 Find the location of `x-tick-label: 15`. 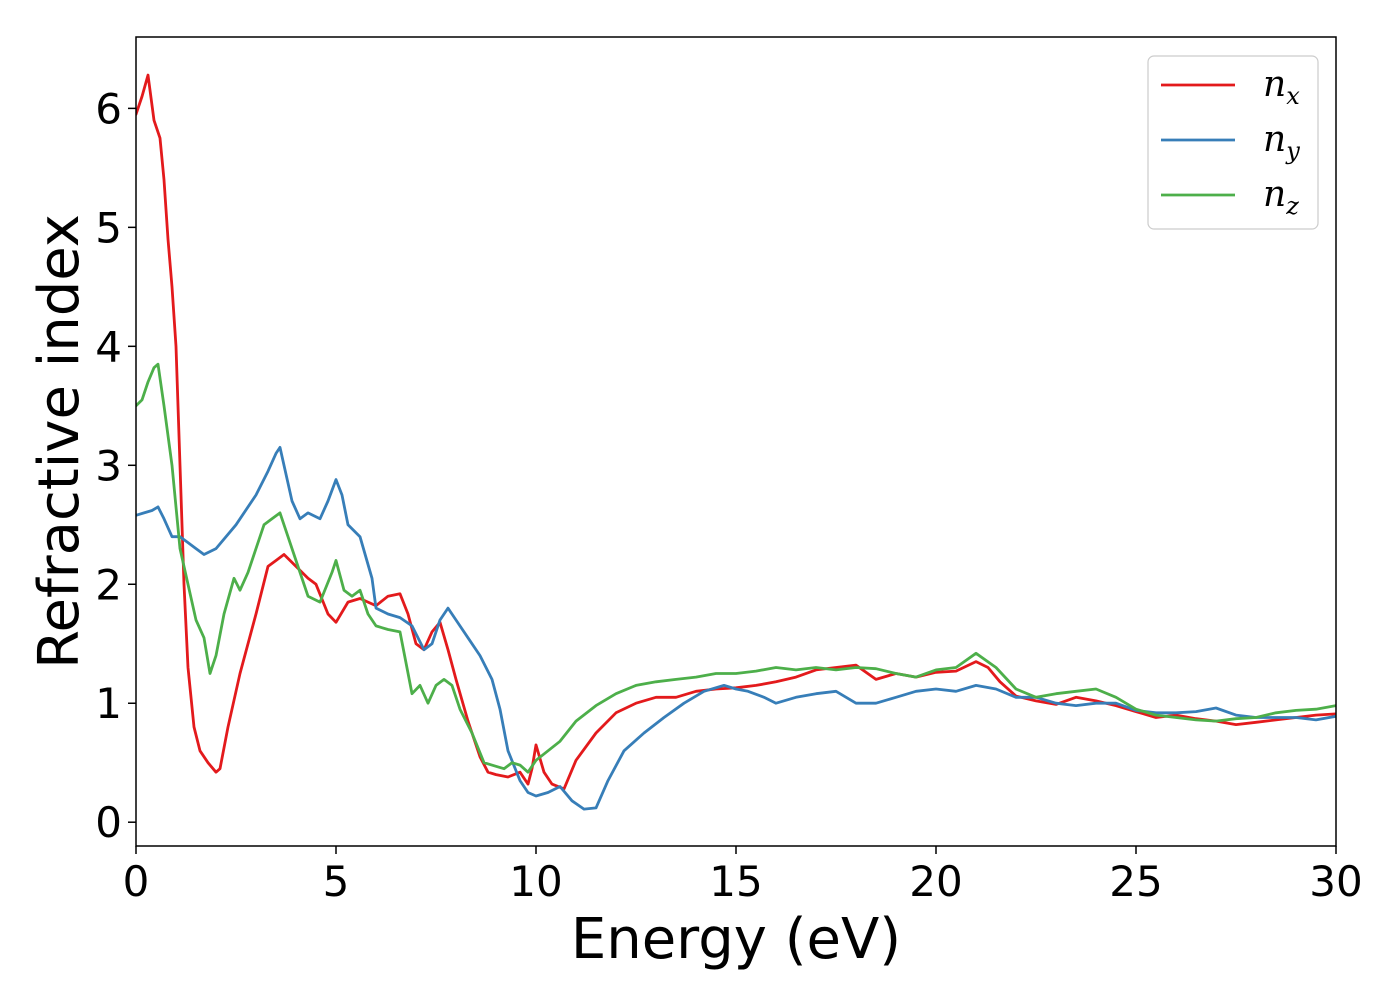

x-tick-label: 15 is located at coordinates (735, 881).